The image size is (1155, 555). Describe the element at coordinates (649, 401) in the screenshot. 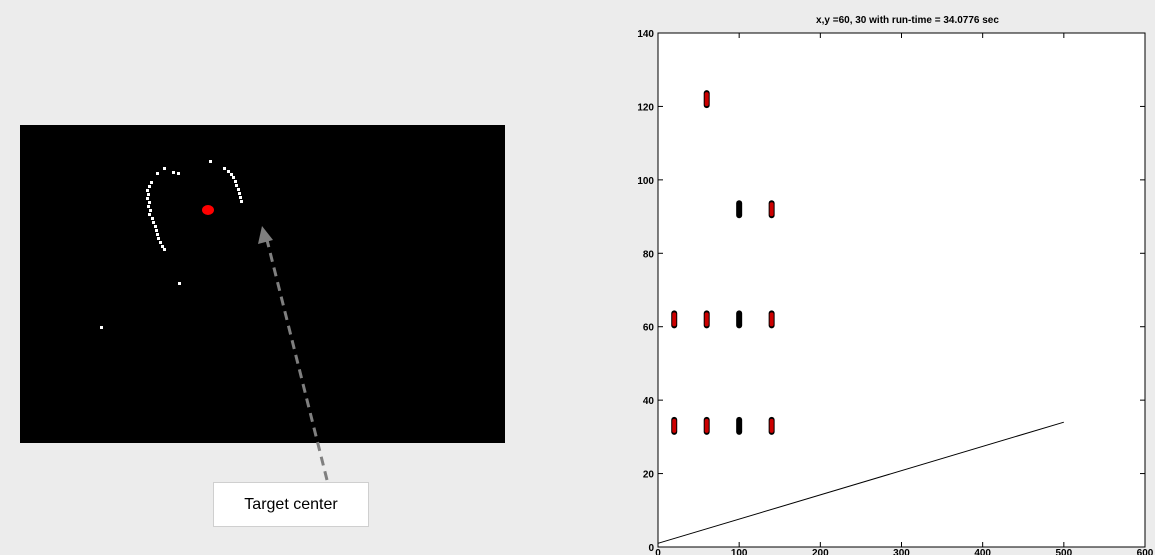

I see `y-tick-label: 40` at that location.